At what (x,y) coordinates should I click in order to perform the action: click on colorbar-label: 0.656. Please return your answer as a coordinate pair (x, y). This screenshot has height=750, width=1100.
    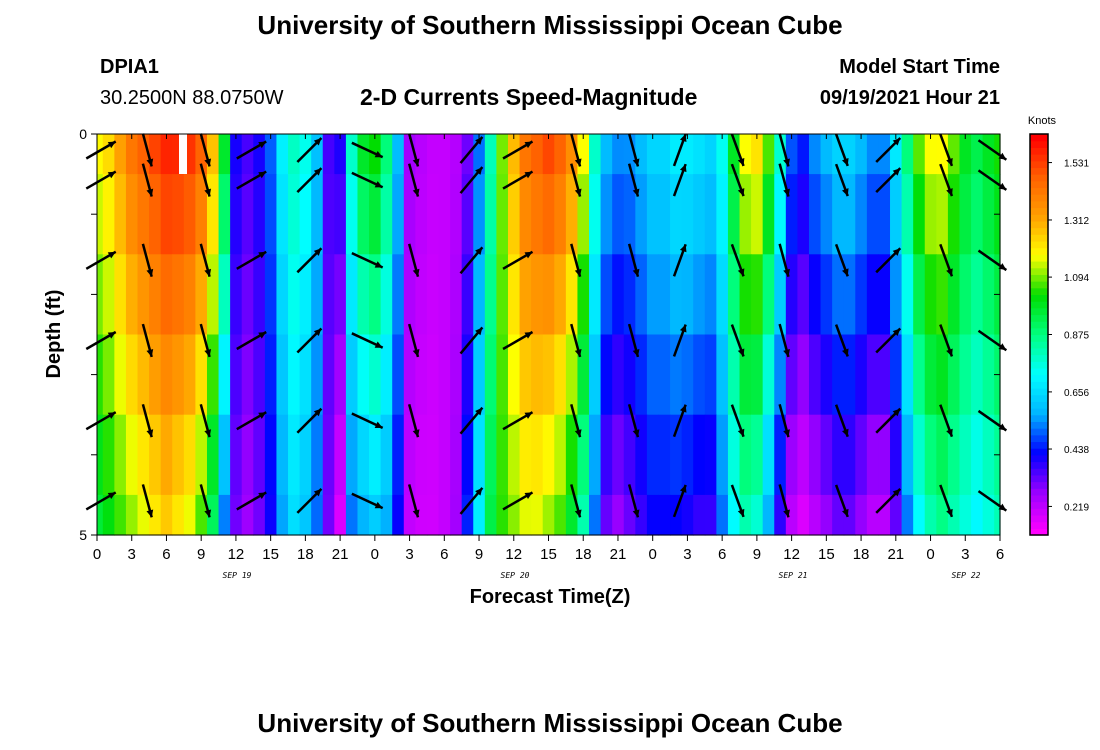
    Looking at the image, I should click on (1076, 393).